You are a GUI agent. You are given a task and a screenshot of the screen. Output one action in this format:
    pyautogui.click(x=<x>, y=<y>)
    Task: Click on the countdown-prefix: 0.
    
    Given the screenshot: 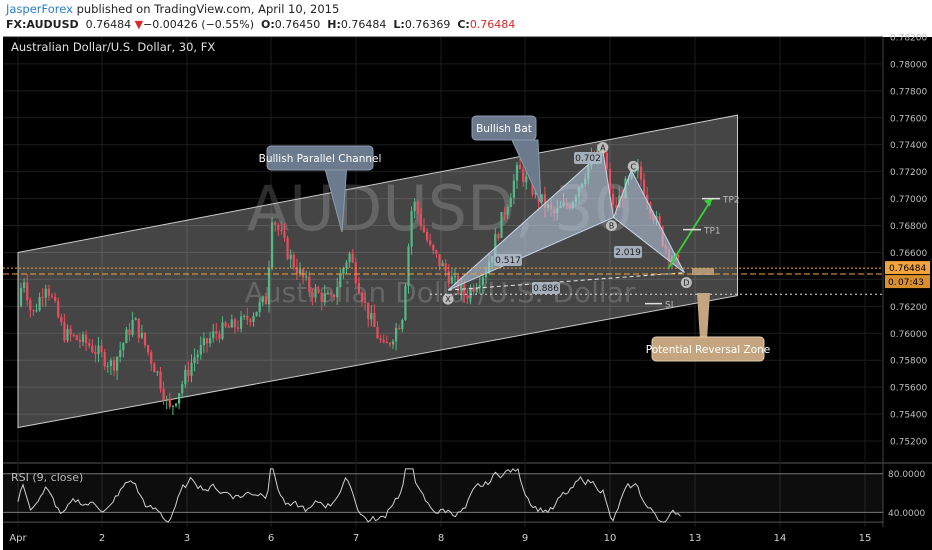 What is the action you would take?
    pyautogui.click(x=892, y=283)
    